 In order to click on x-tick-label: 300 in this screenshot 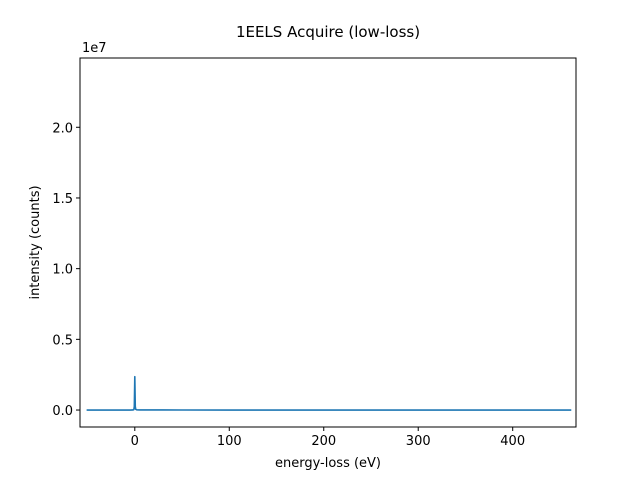, I will do `click(418, 441)`.